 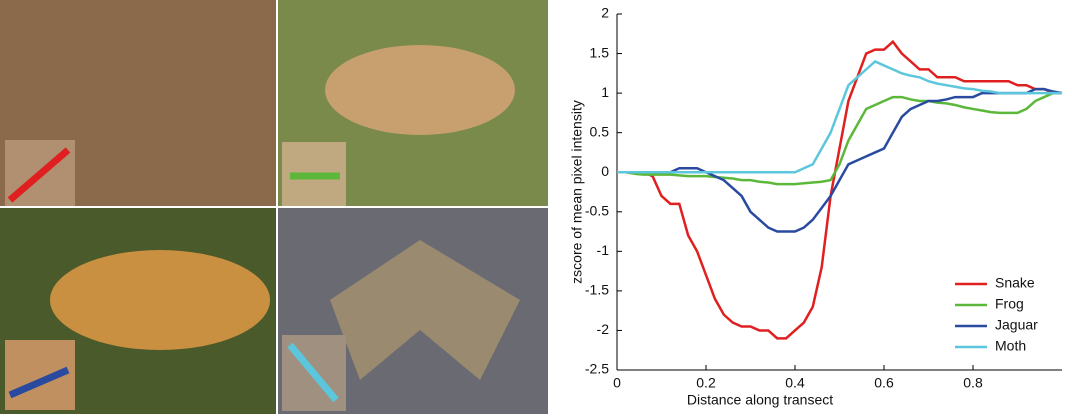 I want to click on x-tick-label: 0.4, so click(x=795, y=383).